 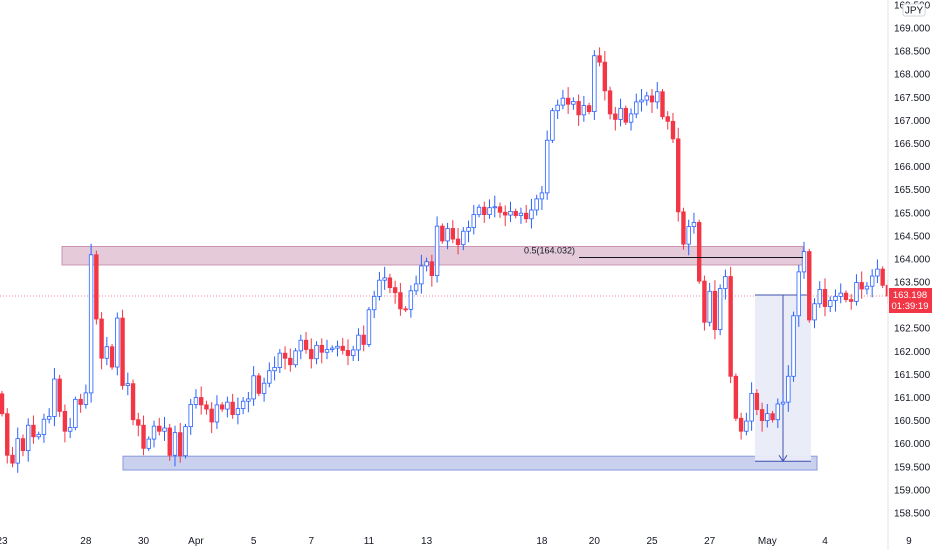 What do you see at coordinates (912, 29) in the screenshot?
I see `price-tick-label: 169.000` at bounding box center [912, 29].